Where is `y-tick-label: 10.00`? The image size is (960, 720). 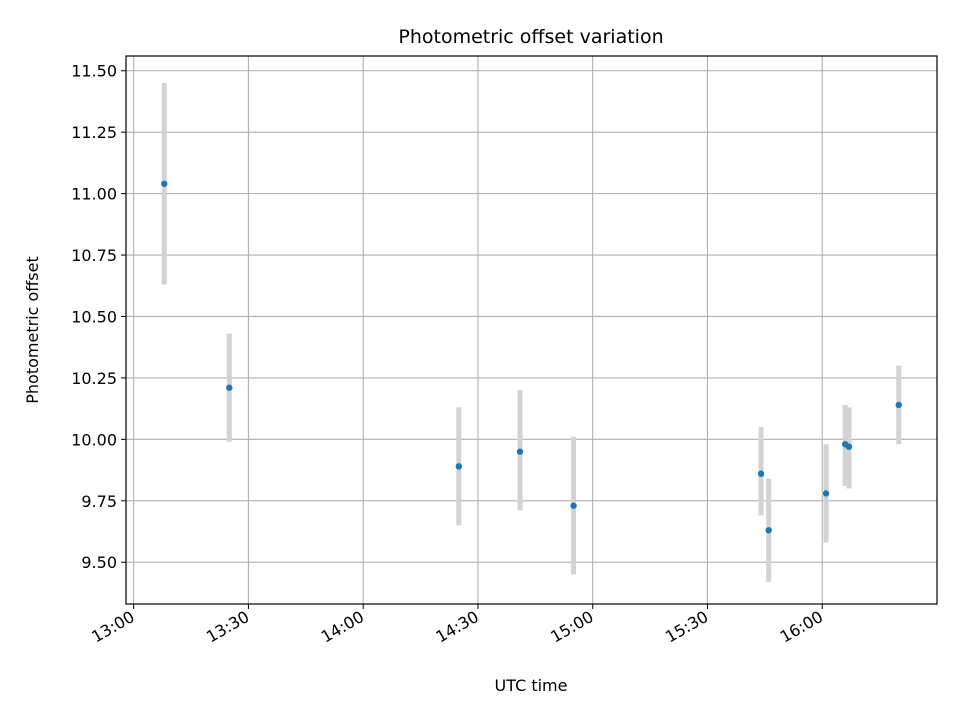 y-tick-label: 10.00 is located at coordinates (94, 439).